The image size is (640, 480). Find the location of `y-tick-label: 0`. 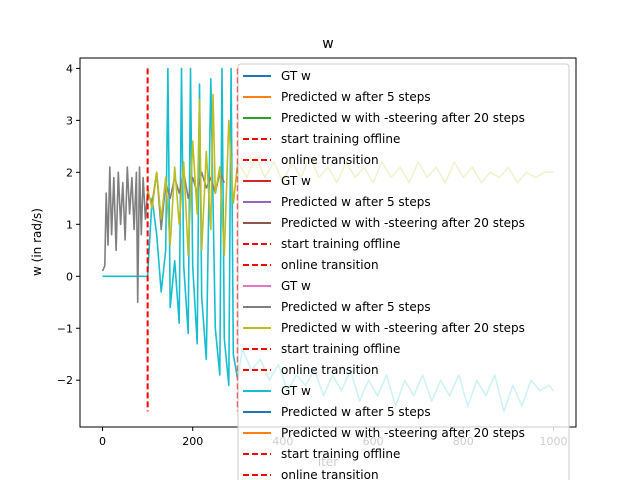

y-tick-label: 0 is located at coordinates (69, 276).